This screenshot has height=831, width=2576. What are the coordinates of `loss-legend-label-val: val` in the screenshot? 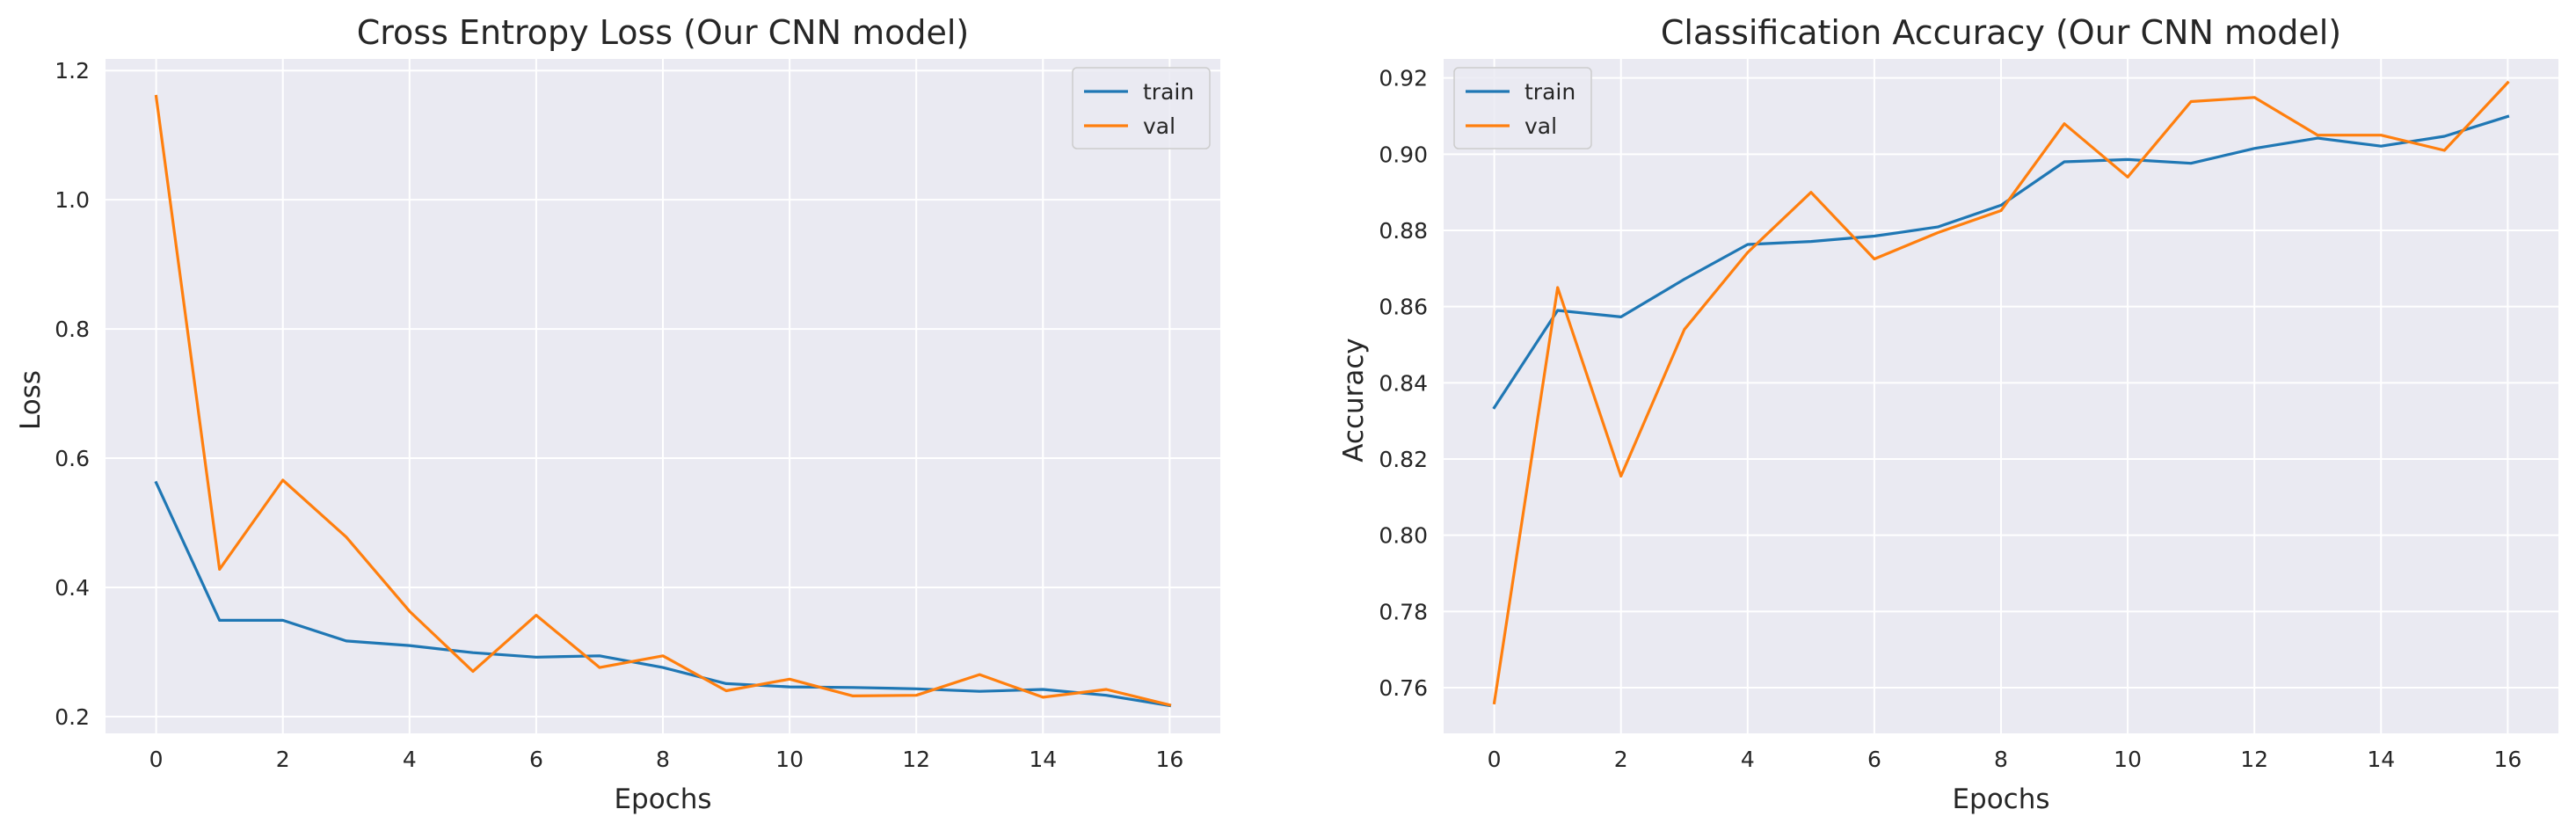 It's located at (1159, 126).